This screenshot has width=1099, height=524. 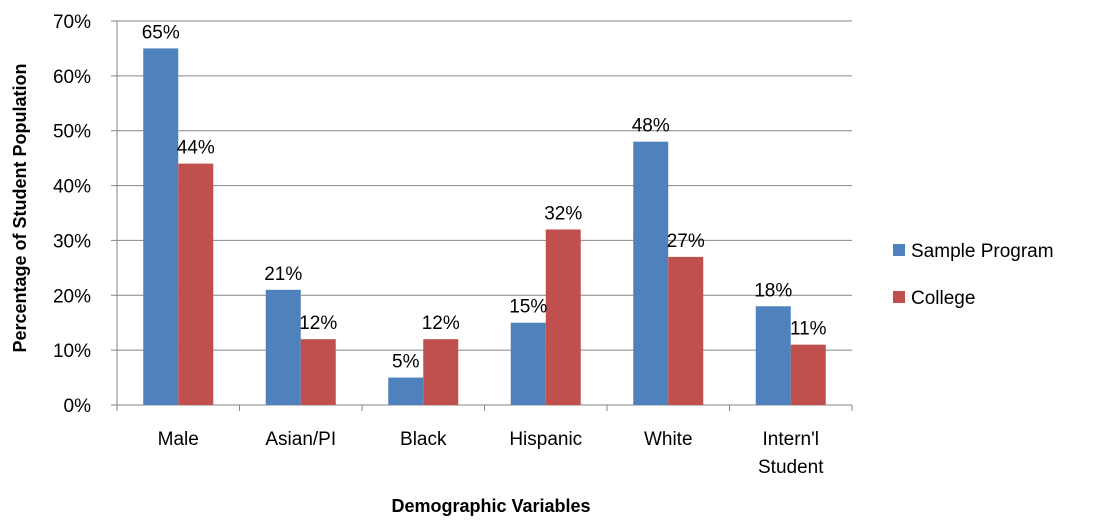 What do you see at coordinates (668, 439) in the screenshot?
I see `x-tick-label: White` at bounding box center [668, 439].